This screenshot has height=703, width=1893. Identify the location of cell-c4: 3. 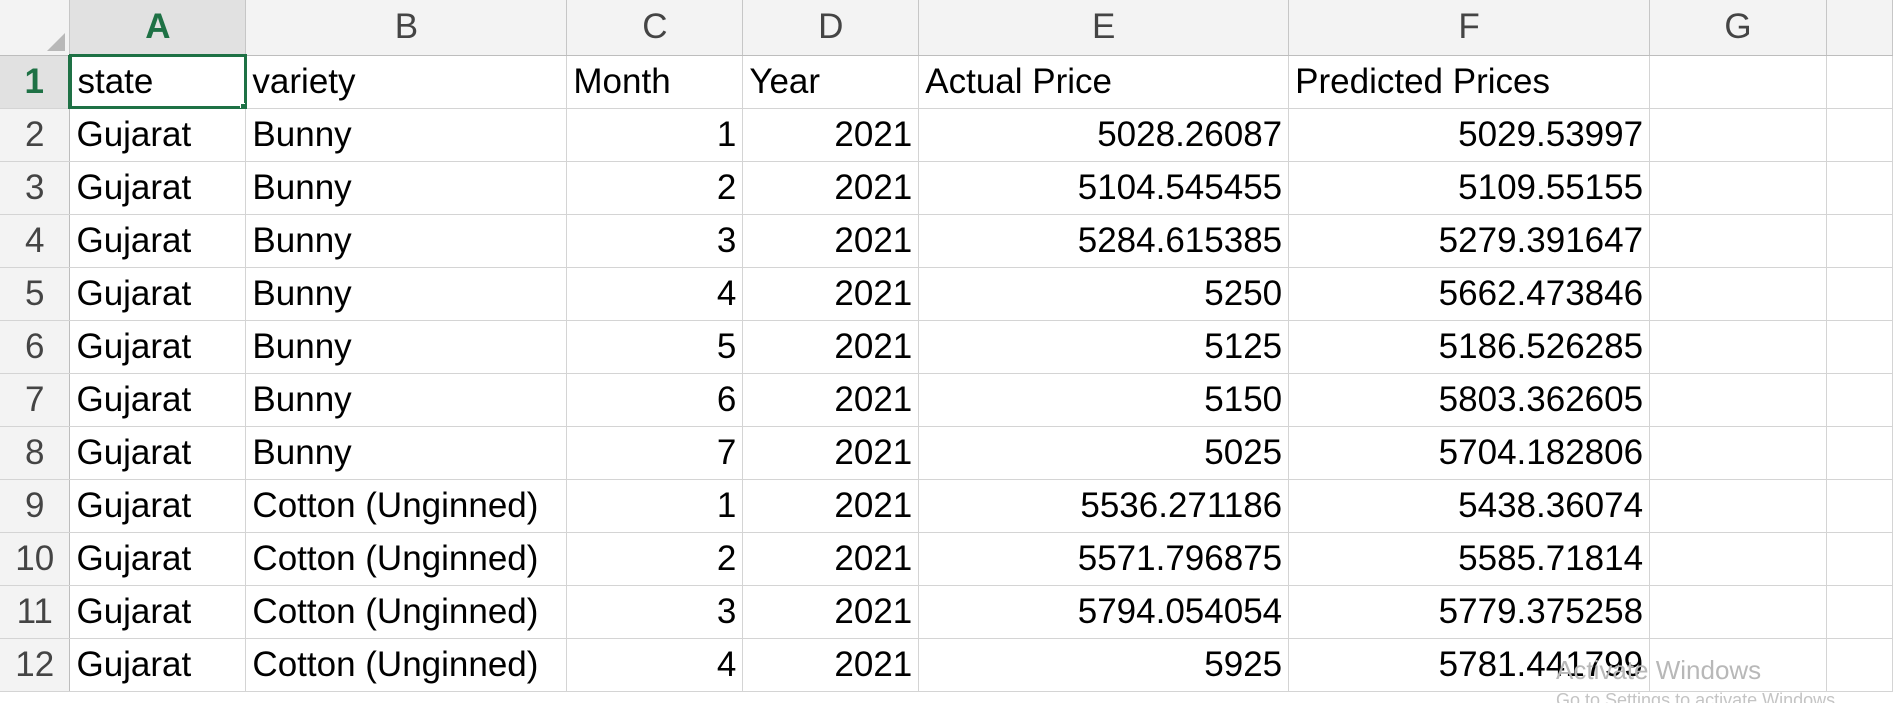
(655, 241).